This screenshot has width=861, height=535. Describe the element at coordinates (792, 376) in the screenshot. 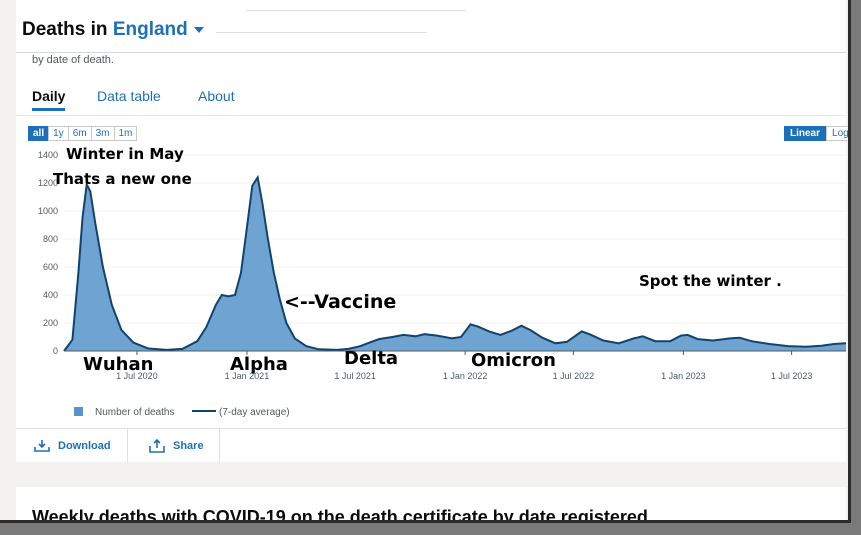

I see `x-tick-label: 1 Jul 2023` at that location.